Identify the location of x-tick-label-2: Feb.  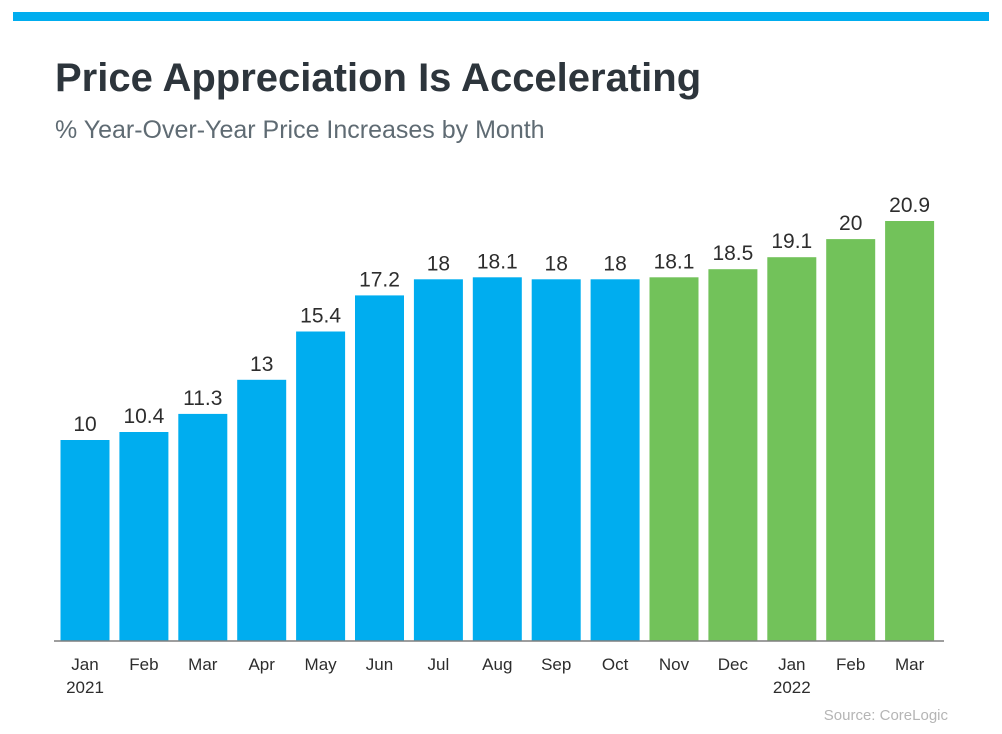
(143, 664).